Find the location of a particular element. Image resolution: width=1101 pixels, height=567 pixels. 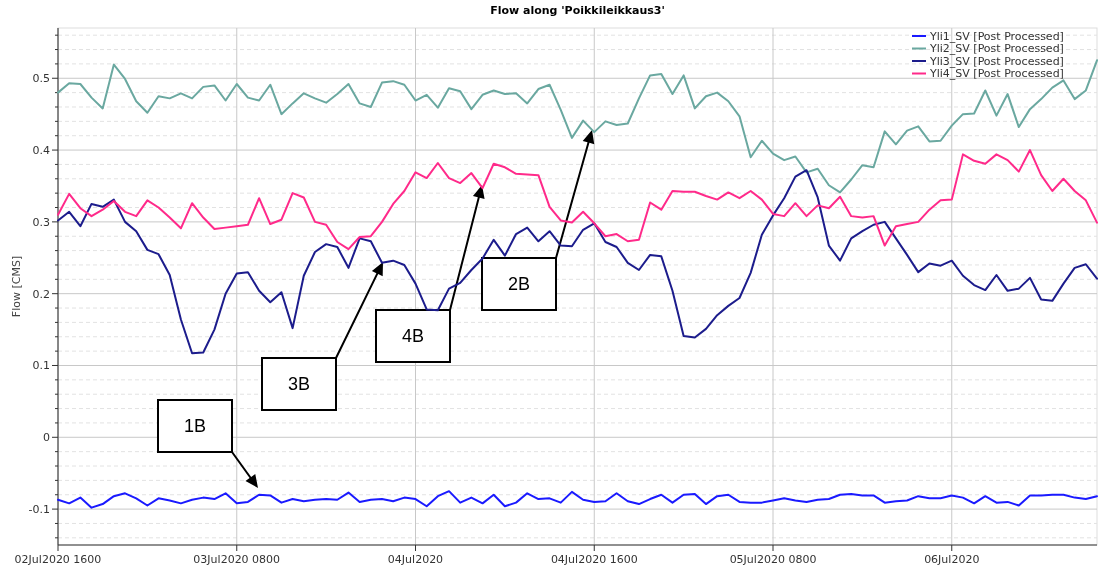

x-tick-label: 03Jul2020 0800 is located at coordinates (237, 559).